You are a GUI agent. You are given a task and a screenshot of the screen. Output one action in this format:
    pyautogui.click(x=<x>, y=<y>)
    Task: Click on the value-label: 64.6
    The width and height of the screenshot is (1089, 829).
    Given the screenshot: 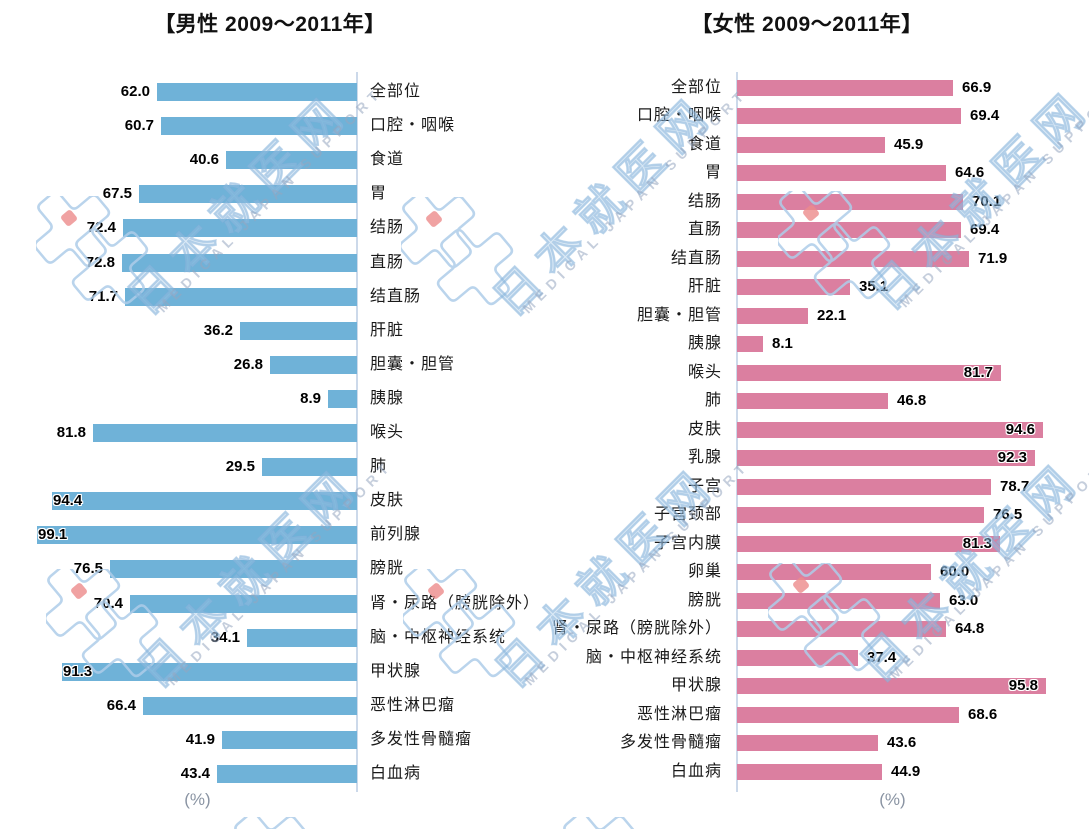 What is the action you would take?
    pyautogui.click(x=970, y=172)
    